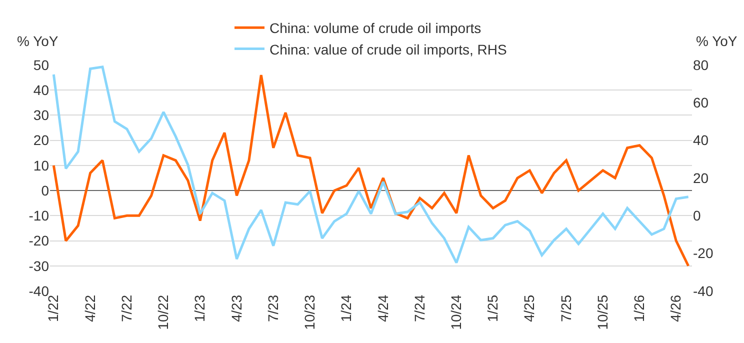  What do you see at coordinates (701, 64) in the screenshot?
I see `y2-tick-label: 80` at bounding box center [701, 64].